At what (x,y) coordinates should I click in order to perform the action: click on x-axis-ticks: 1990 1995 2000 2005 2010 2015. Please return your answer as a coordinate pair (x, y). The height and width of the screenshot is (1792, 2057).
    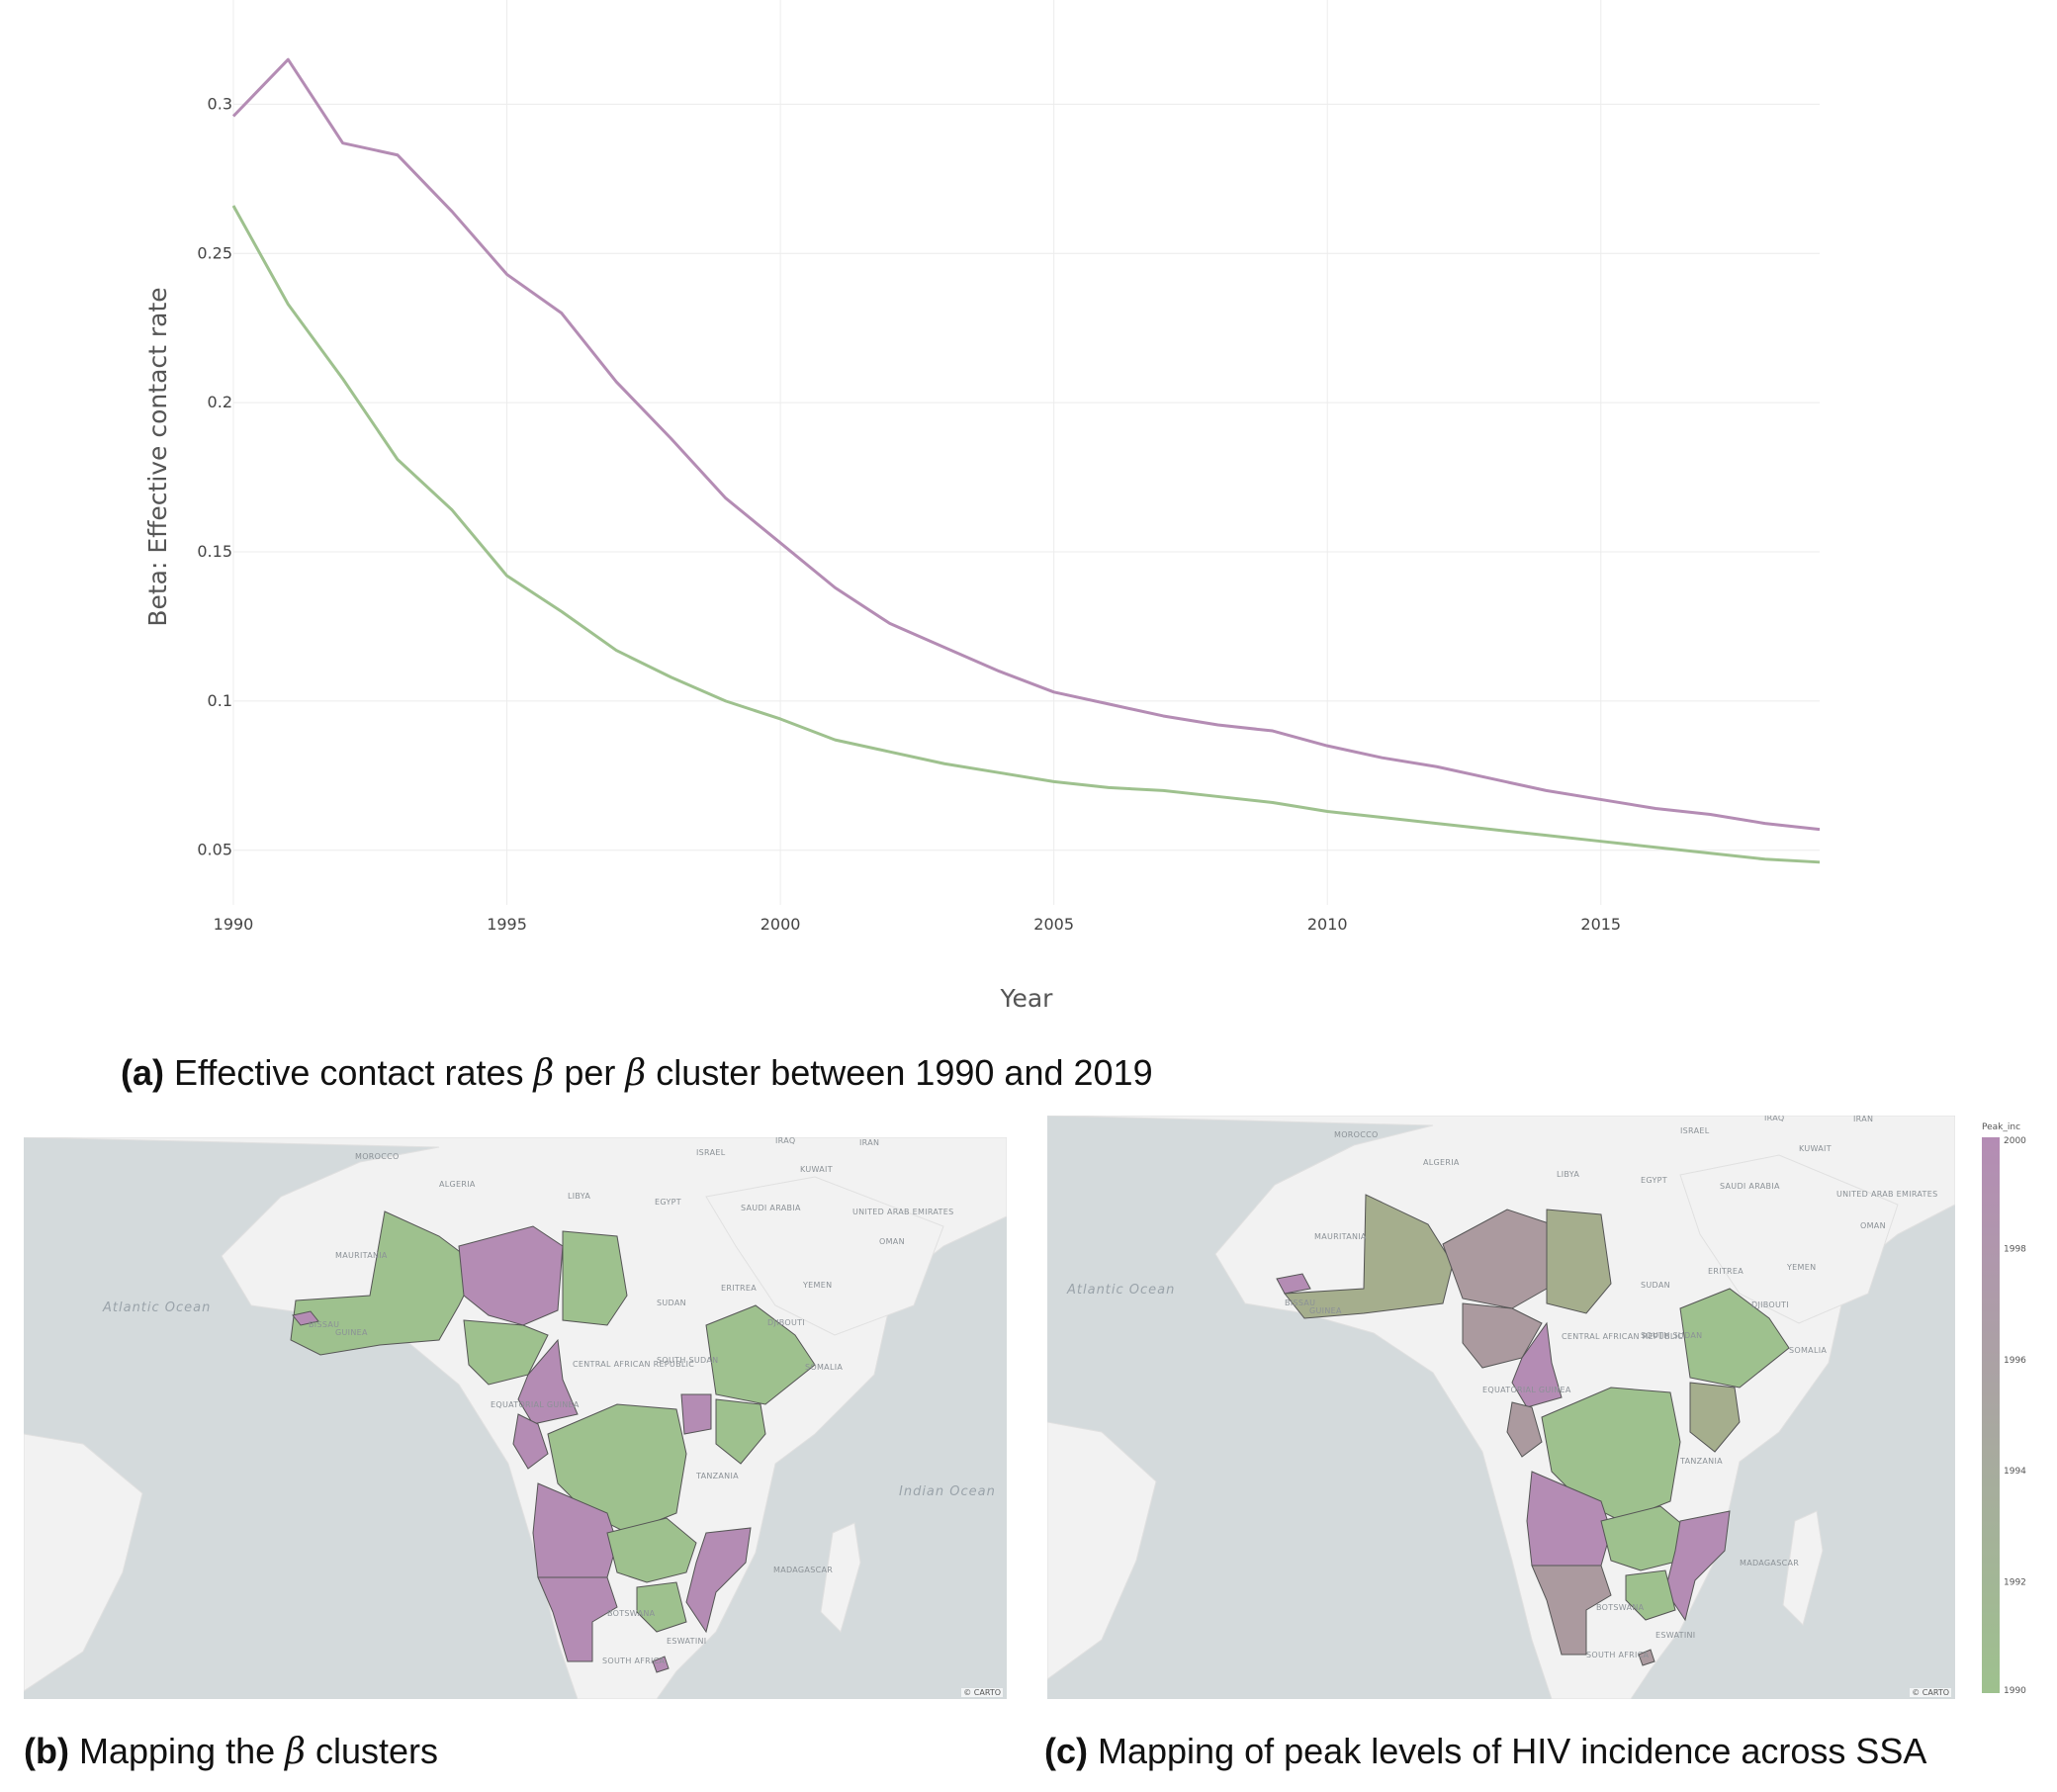
    Looking at the image, I should click on (917, 924).